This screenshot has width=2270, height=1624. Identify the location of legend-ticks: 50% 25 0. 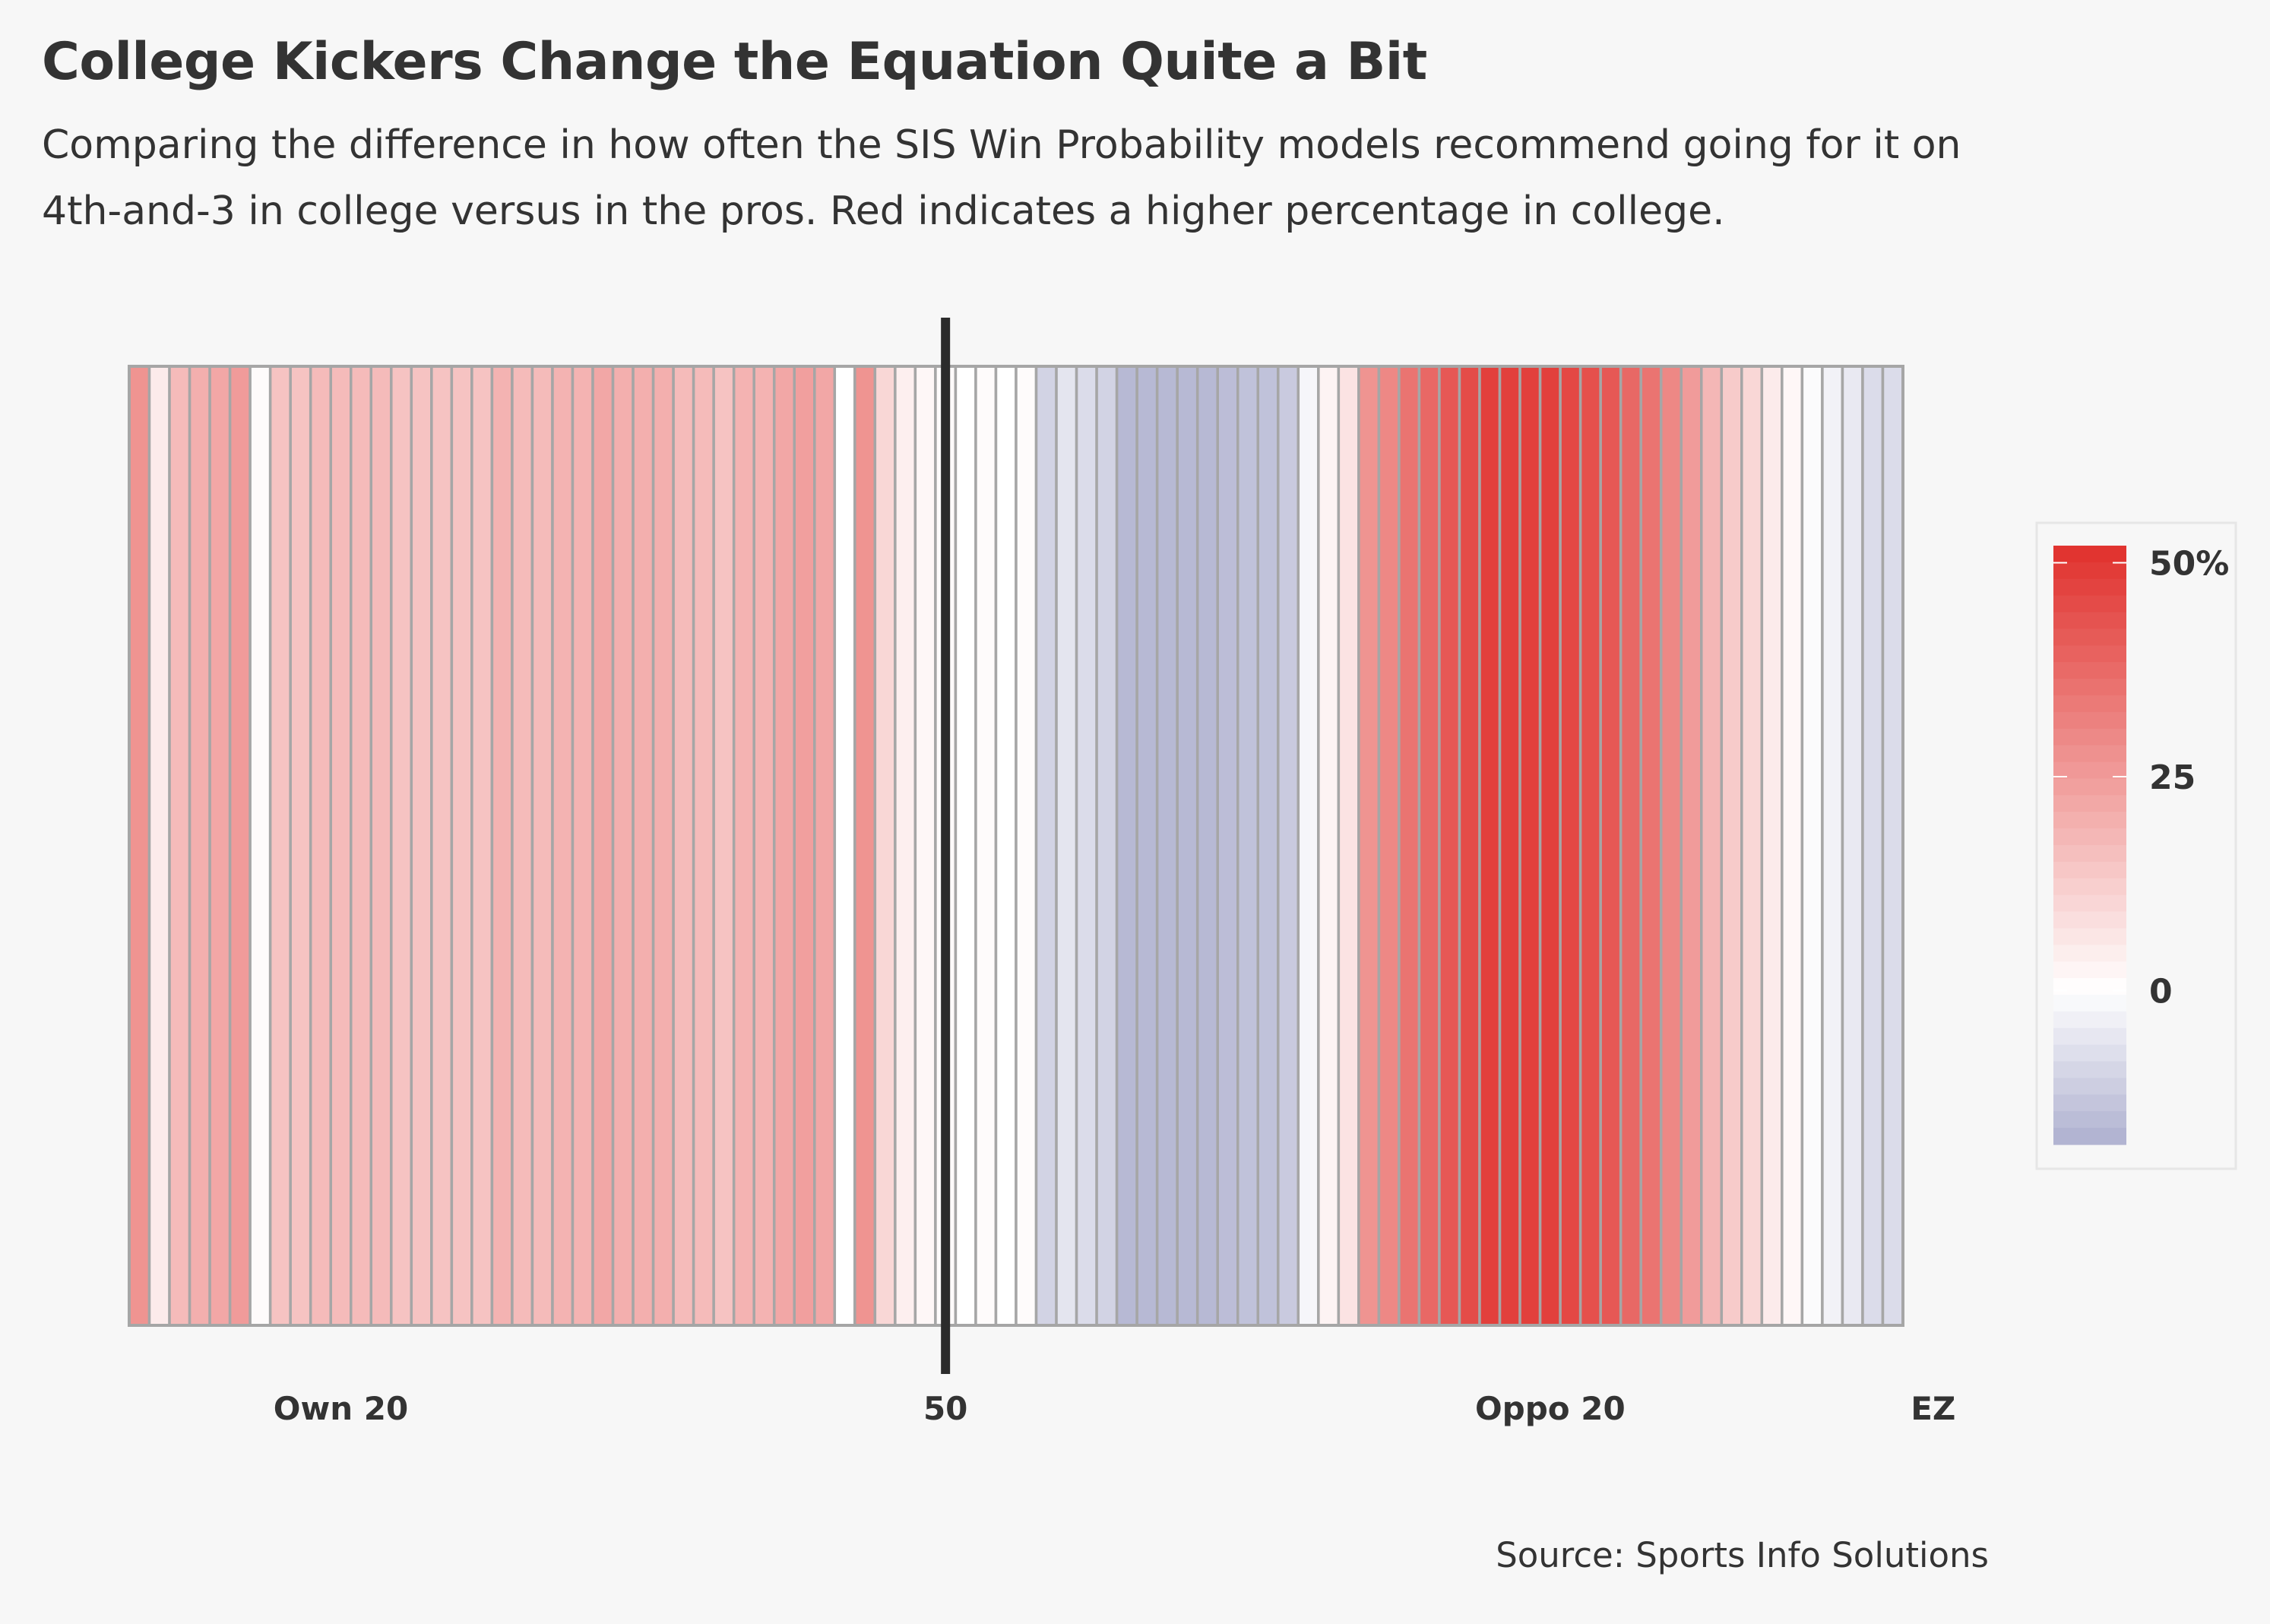
(2141, 778).